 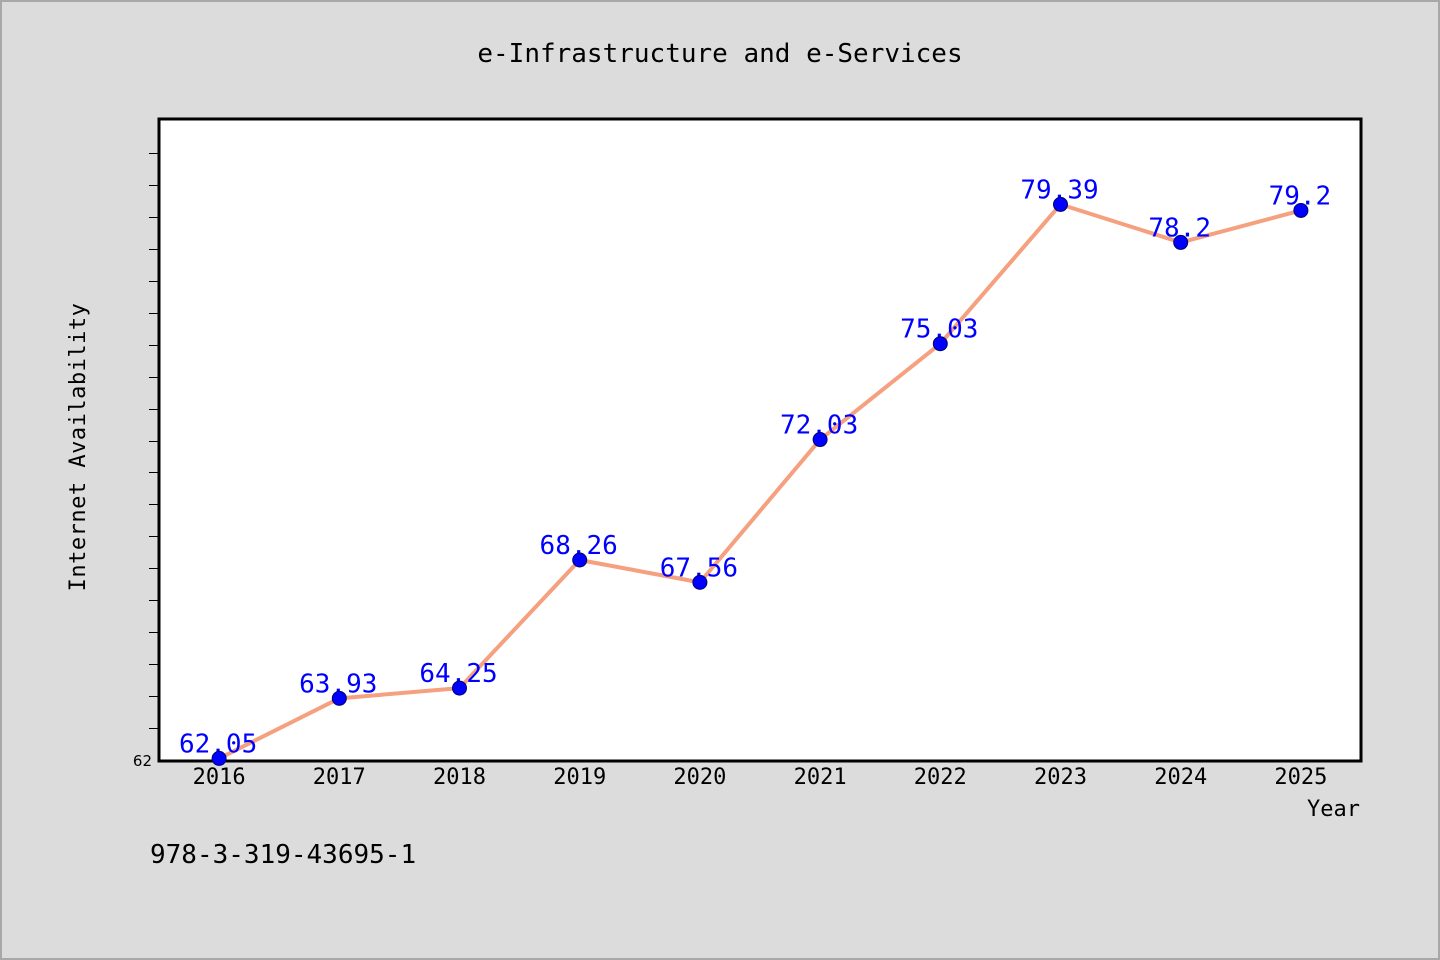 What do you see at coordinates (339, 777) in the screenshot?
I see `x-tick-label: 2017` at bounding box center [339, 777].